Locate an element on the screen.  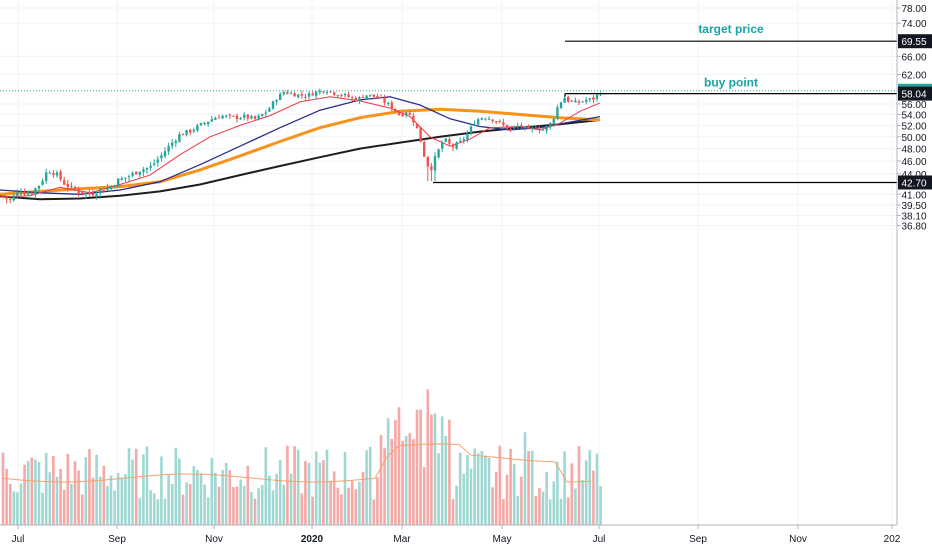
time-tick-label: 2020 is located at coordinates (312, 539).